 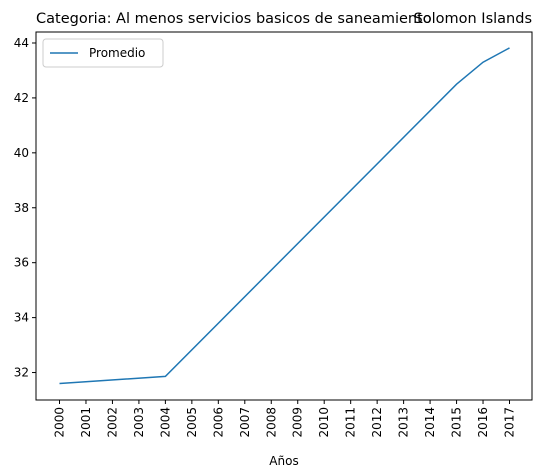 I want to click on legend-label: Promedio, so click(x=117, y=53).